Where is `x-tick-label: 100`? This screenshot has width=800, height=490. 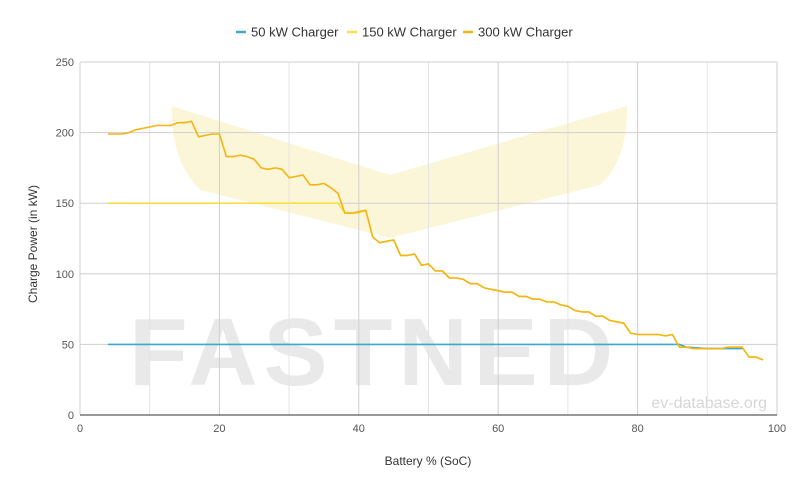 x-tick-label: 100 is located at coordinates (777, 429).